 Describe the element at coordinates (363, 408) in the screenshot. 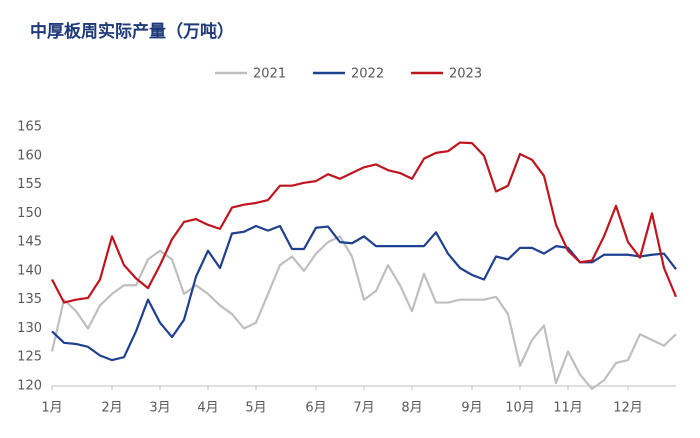

I see `x-tick-label: 7月` at that location.